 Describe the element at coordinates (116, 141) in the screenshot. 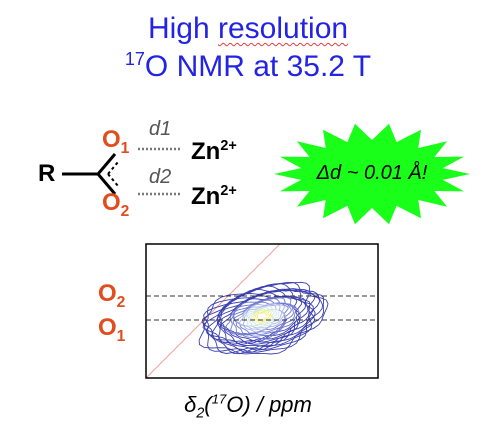

I see `o1-label: O1` at that location.